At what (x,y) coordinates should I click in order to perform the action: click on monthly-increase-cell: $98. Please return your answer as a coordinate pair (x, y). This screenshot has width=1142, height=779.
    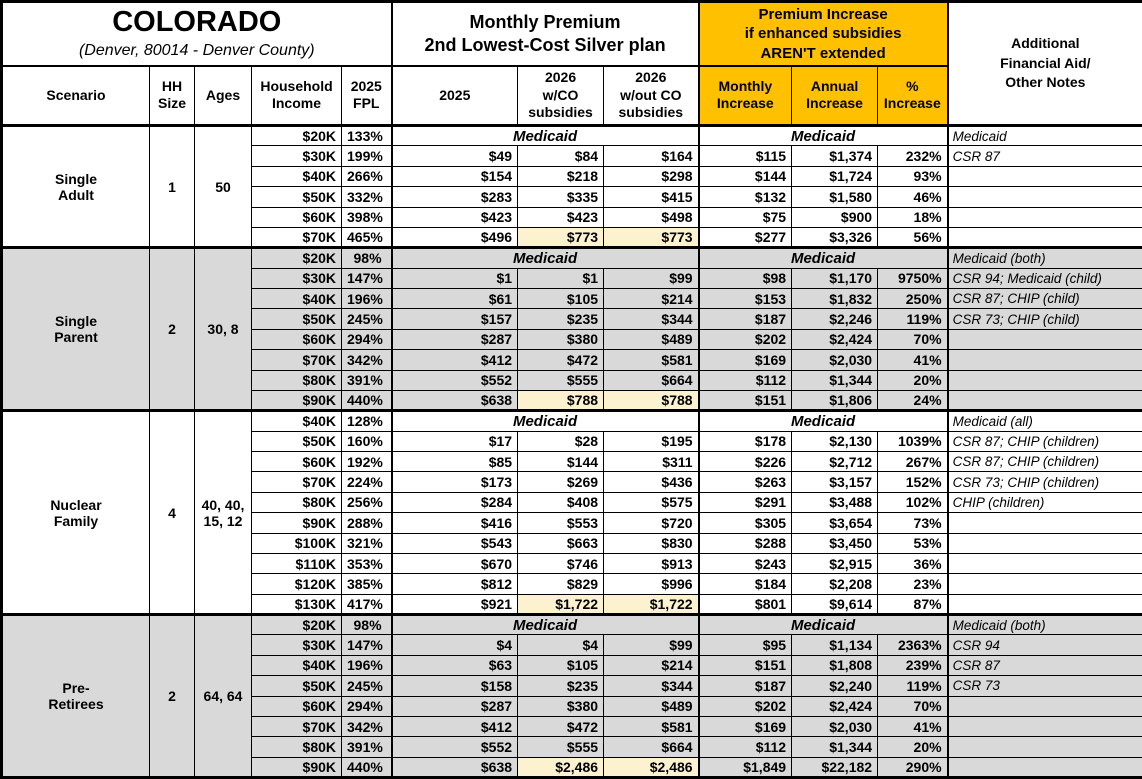
    Looking at the image, I should click on (745, 278).